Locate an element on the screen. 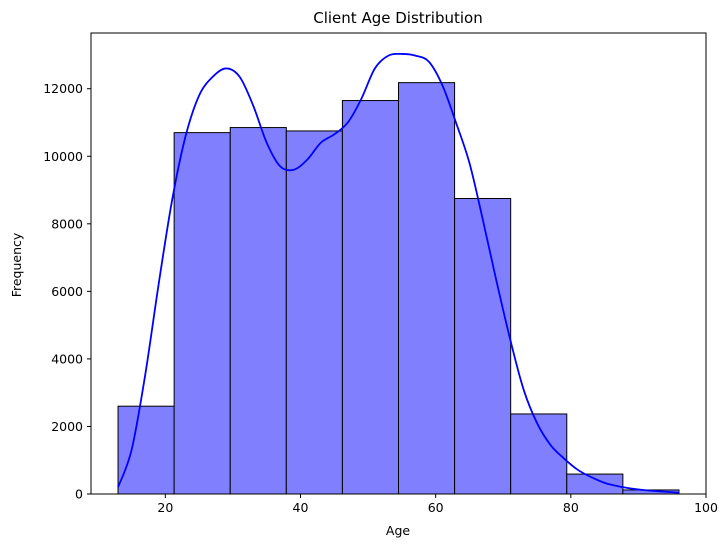 This screenshot has height=547, width=725. y-tick-label: 12000 is located at coordinates (63, 88).